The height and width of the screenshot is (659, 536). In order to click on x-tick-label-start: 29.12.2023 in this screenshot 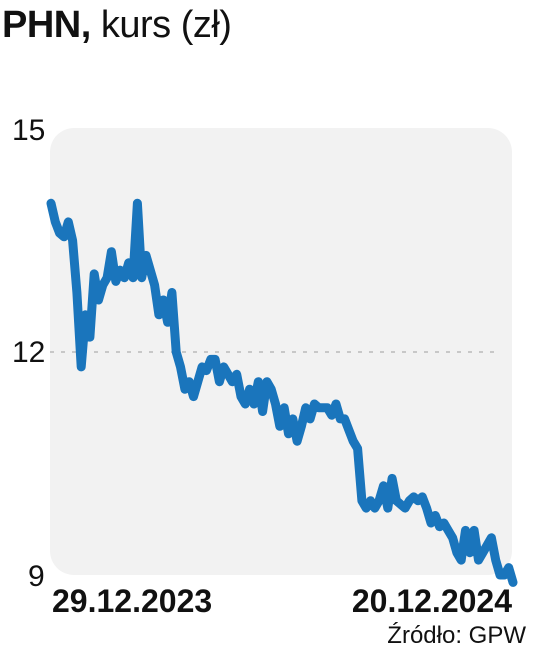, I will do `click(132, 601)`.